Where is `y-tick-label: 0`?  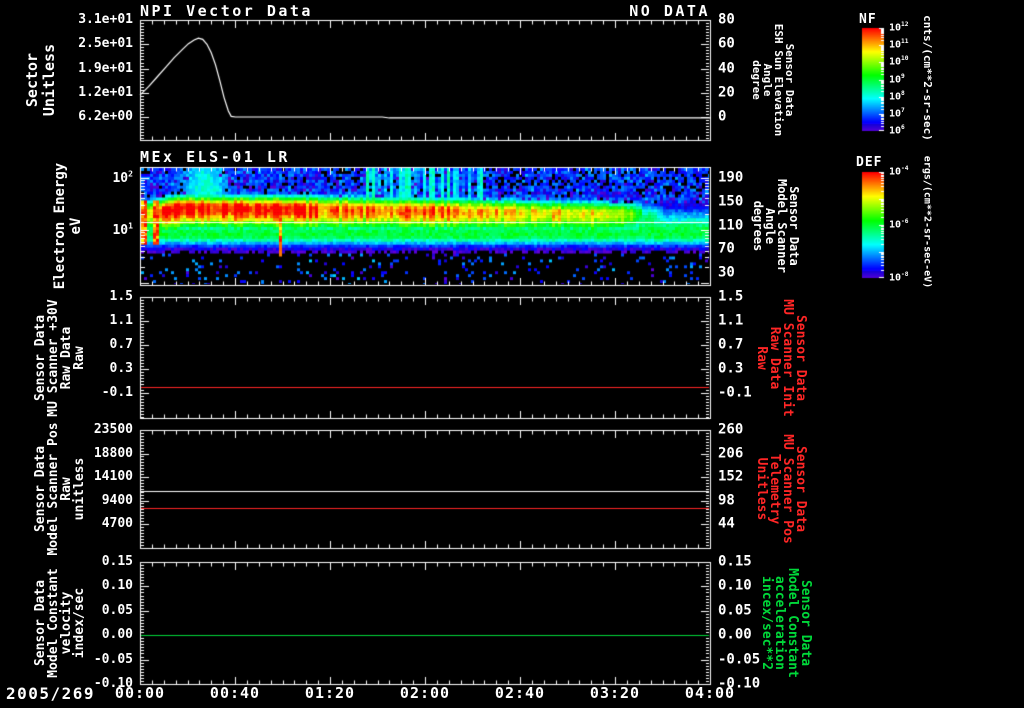
y-tick-label: 0 is located at coordinates (722, 116).